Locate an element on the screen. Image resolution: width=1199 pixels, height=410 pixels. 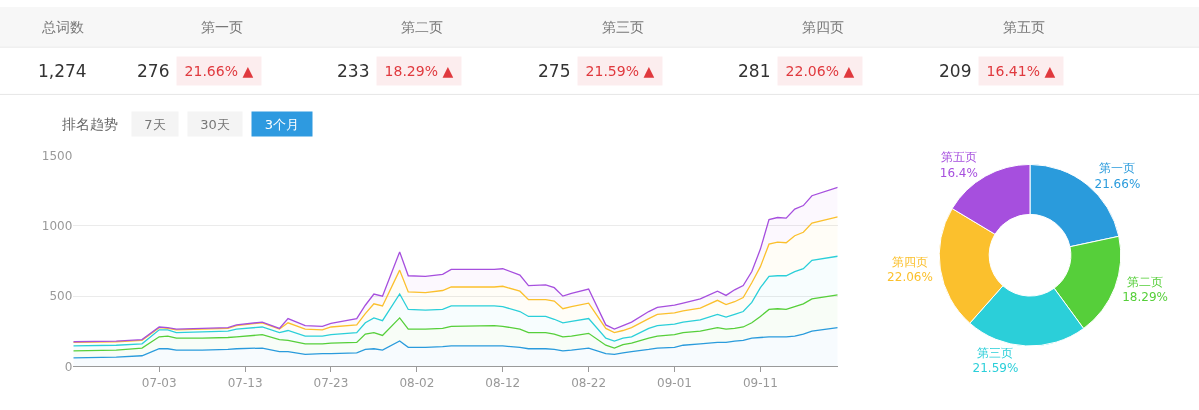
y-tick-label: 0 is located at coordinates (68, 366).